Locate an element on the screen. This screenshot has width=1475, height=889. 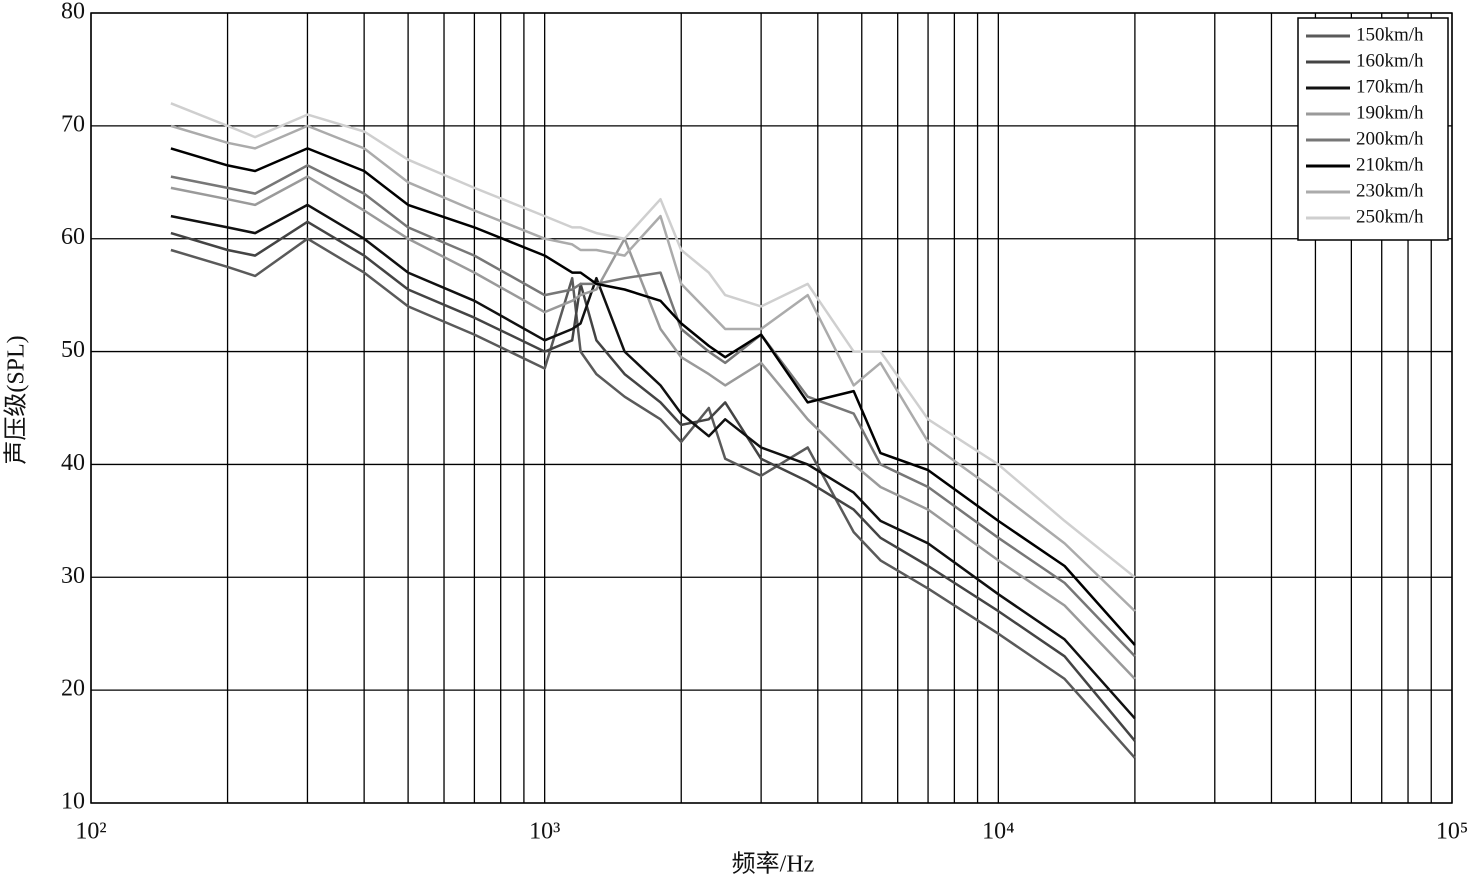
y-tick-label: 10 is located at coordinates (73, 802).